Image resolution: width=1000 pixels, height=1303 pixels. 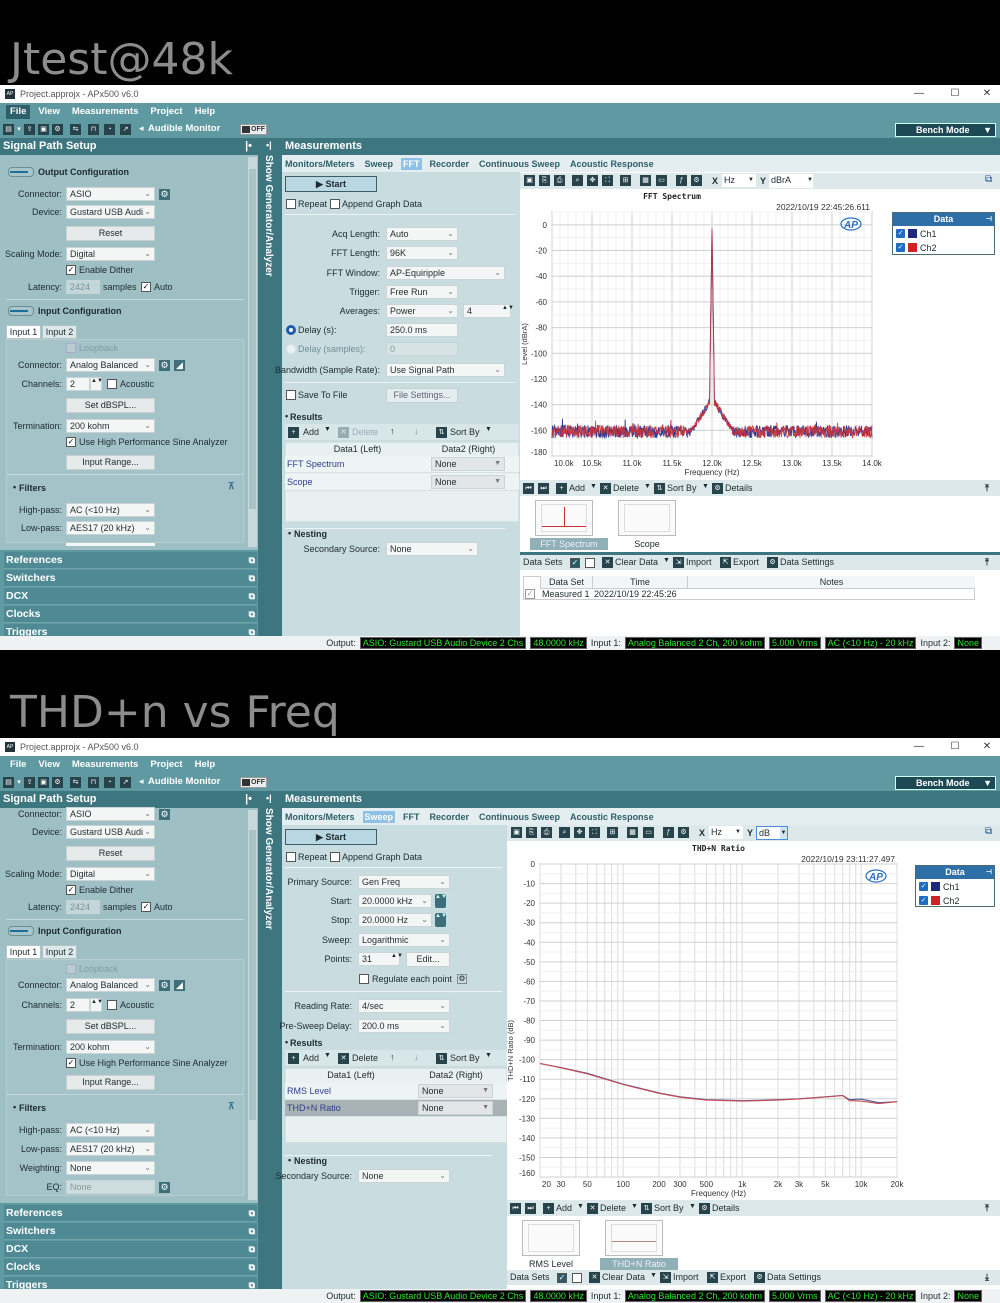 What do you see at coordinates (179, 985) in the screenshot?
I see `input-meter-icon: ◢` at bounding box center [179, 985].